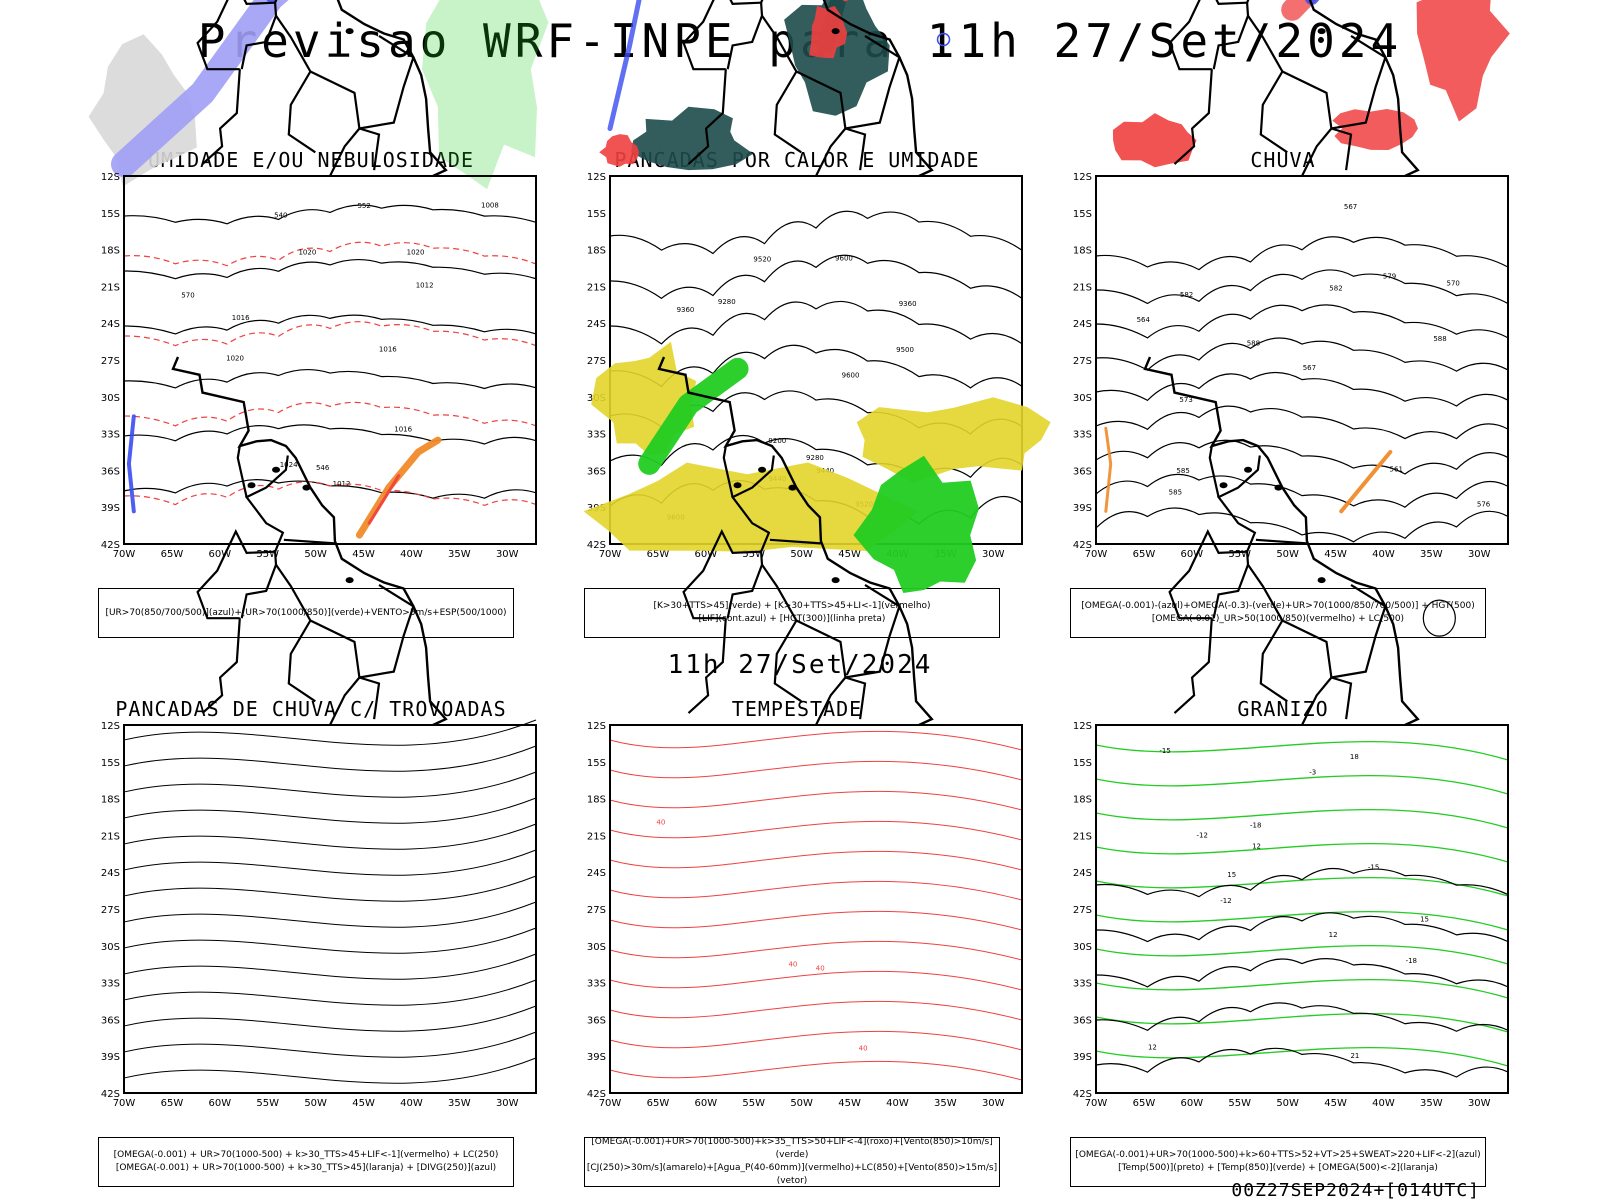 This screenshot has width=1600, height=1201. What do you see at coordinates (1453, 283) in the screenshot?
I see `contour-label: 570` at bounding box center [1453, 283].